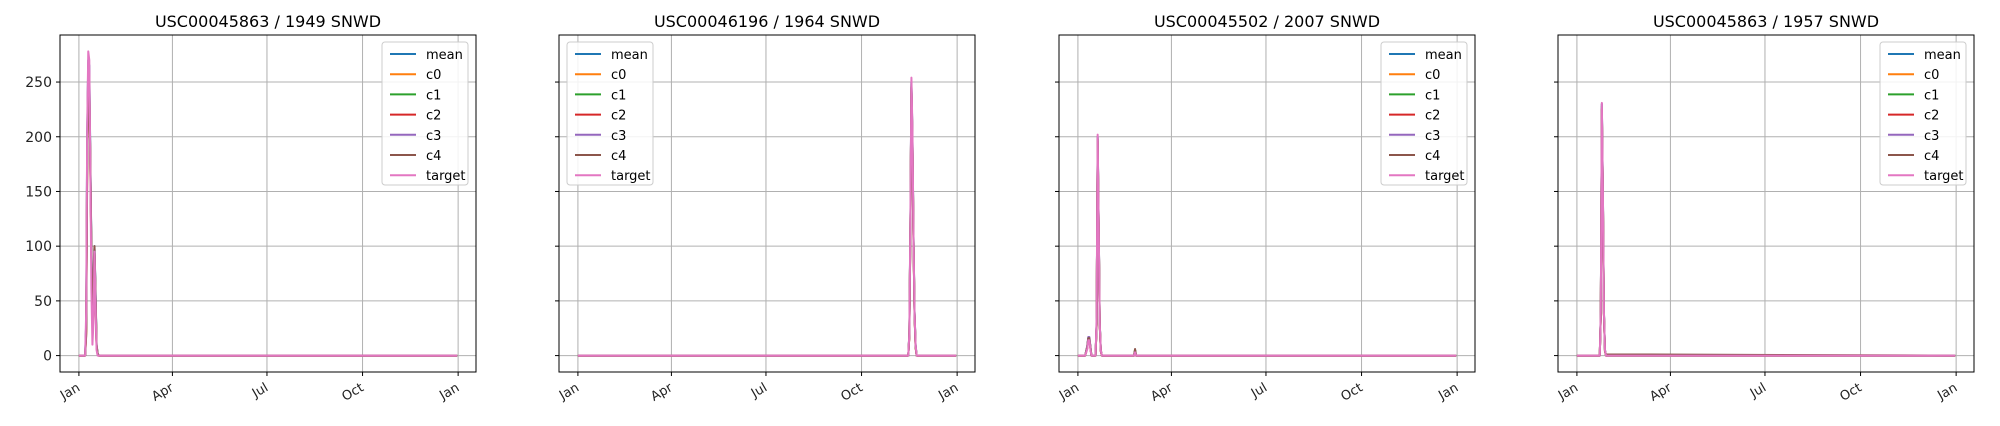 This screenshot has width=2000, height=426. What do you see at coordinates (1267, 21) in the screenshot?
I see `chart-title: USC00045502 / 2007 SNWD` at bounding box center [1267, 21].